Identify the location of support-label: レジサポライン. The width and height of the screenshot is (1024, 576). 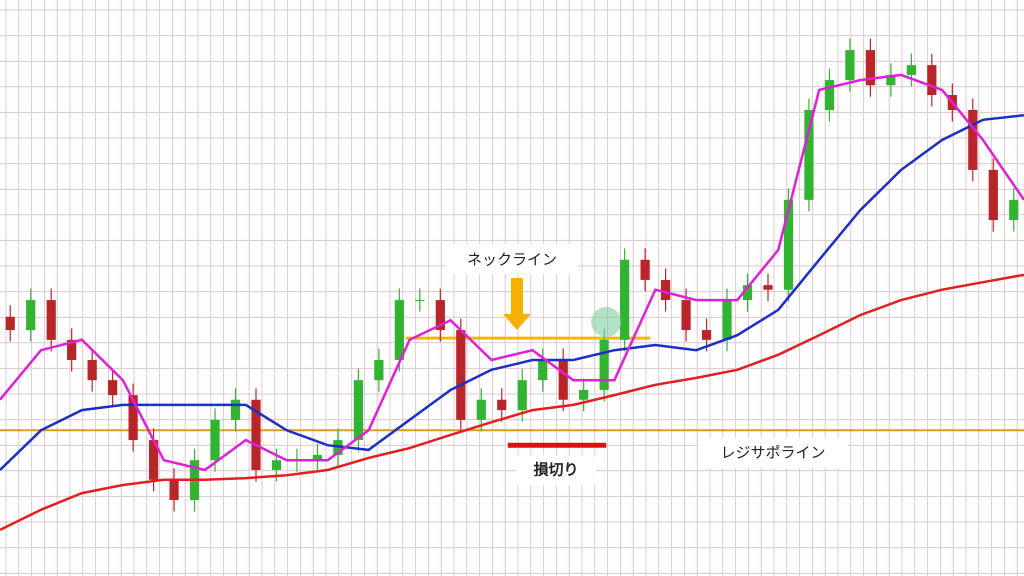
(772, 453).